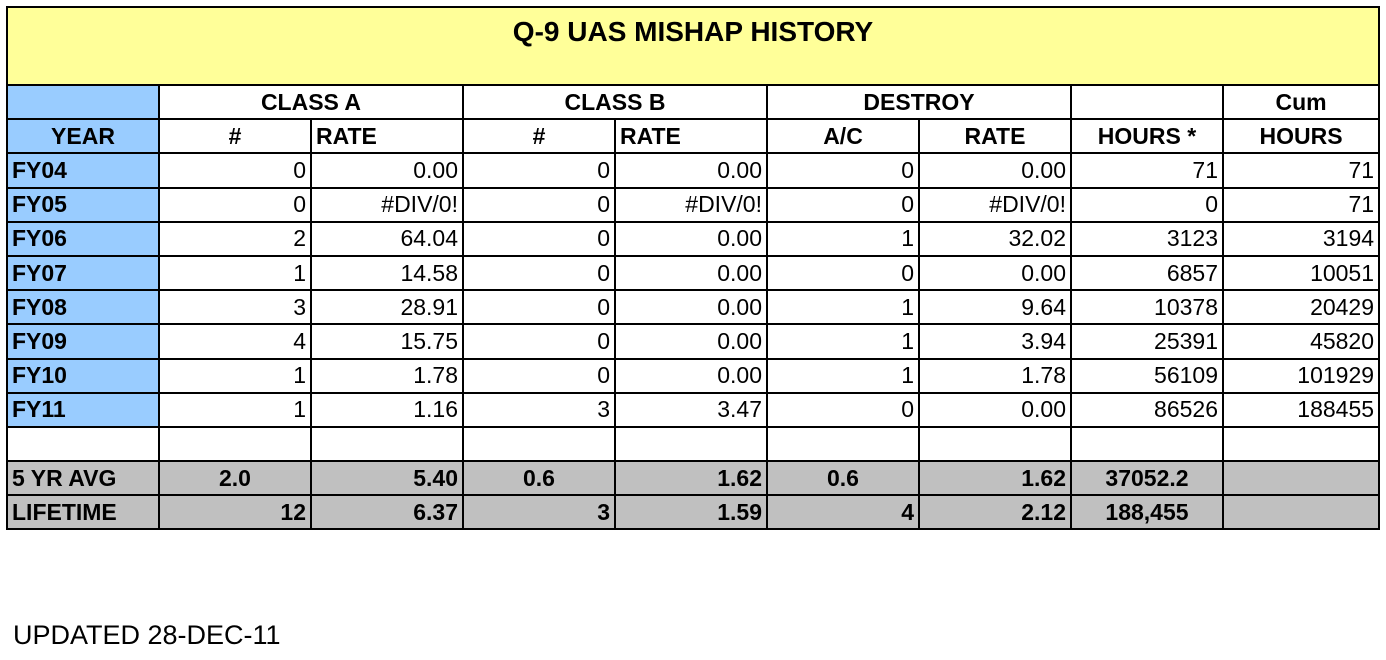 The width and height of the screenshot is (1386, 660). Describe the element at coordinates (539, 478) in the screenshot. I see `class-b-count-cell: 0.6` at that location.